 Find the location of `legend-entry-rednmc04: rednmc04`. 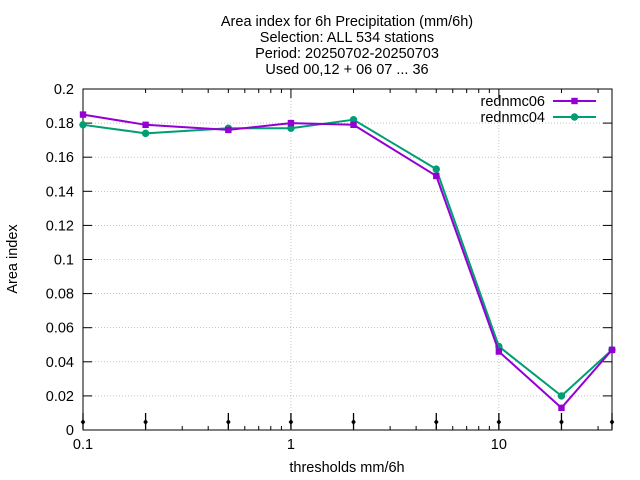

legend-entry-rednmc04: rednmc04 is located at coordinates (538, 118).